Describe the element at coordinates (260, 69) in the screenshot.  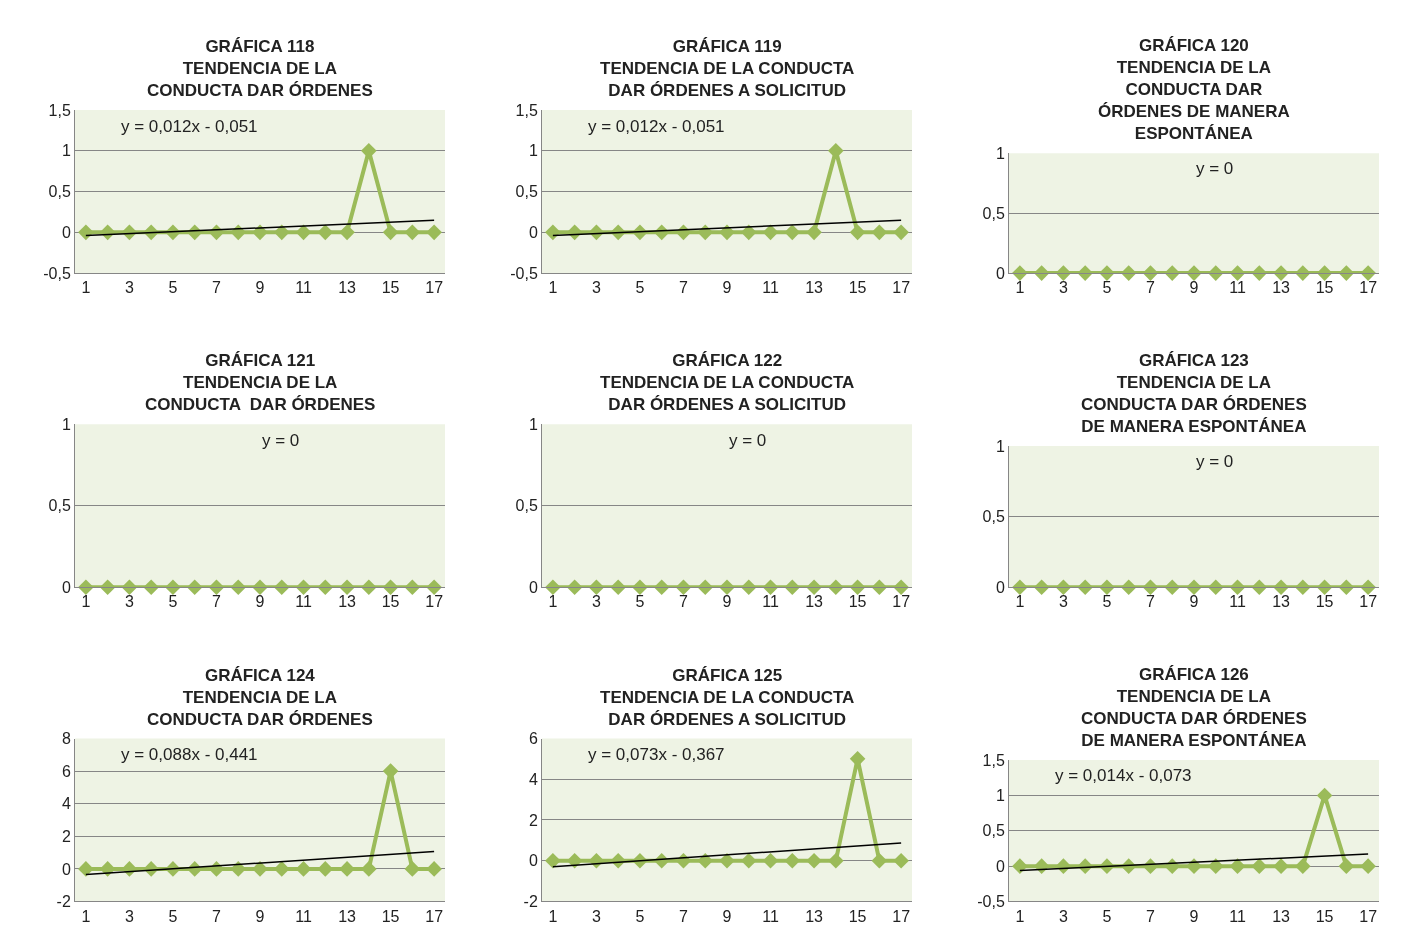
I see `chart-title: GRÁFICA 118 TENDENCIA DE LA CONDUCTA DAR ÓRDENES` at that location.